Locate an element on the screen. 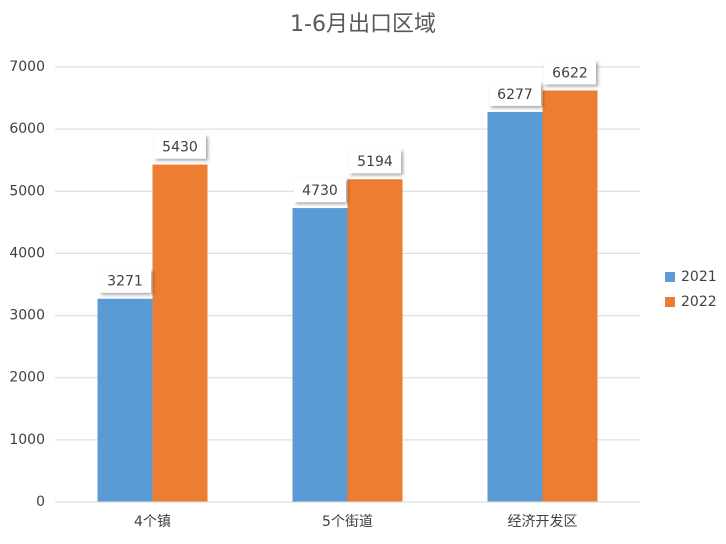  data-label: 6277 is located at coordinates (515, 95).